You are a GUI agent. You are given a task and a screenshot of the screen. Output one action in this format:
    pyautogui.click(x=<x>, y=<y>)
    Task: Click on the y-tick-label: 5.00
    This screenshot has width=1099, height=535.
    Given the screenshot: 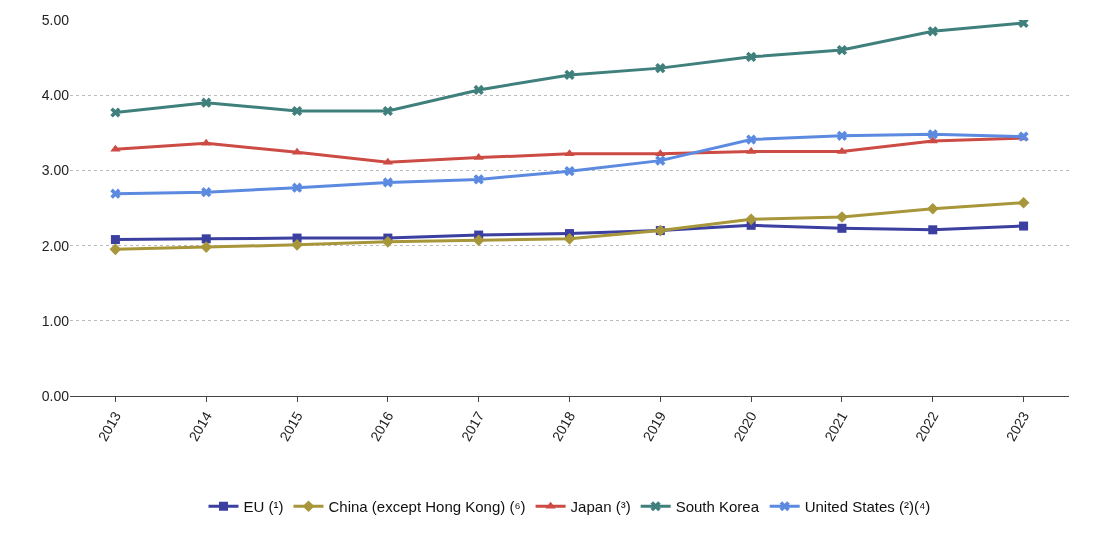 What is the action you would take?
    pyautogui.click(x=55, y=19)
    